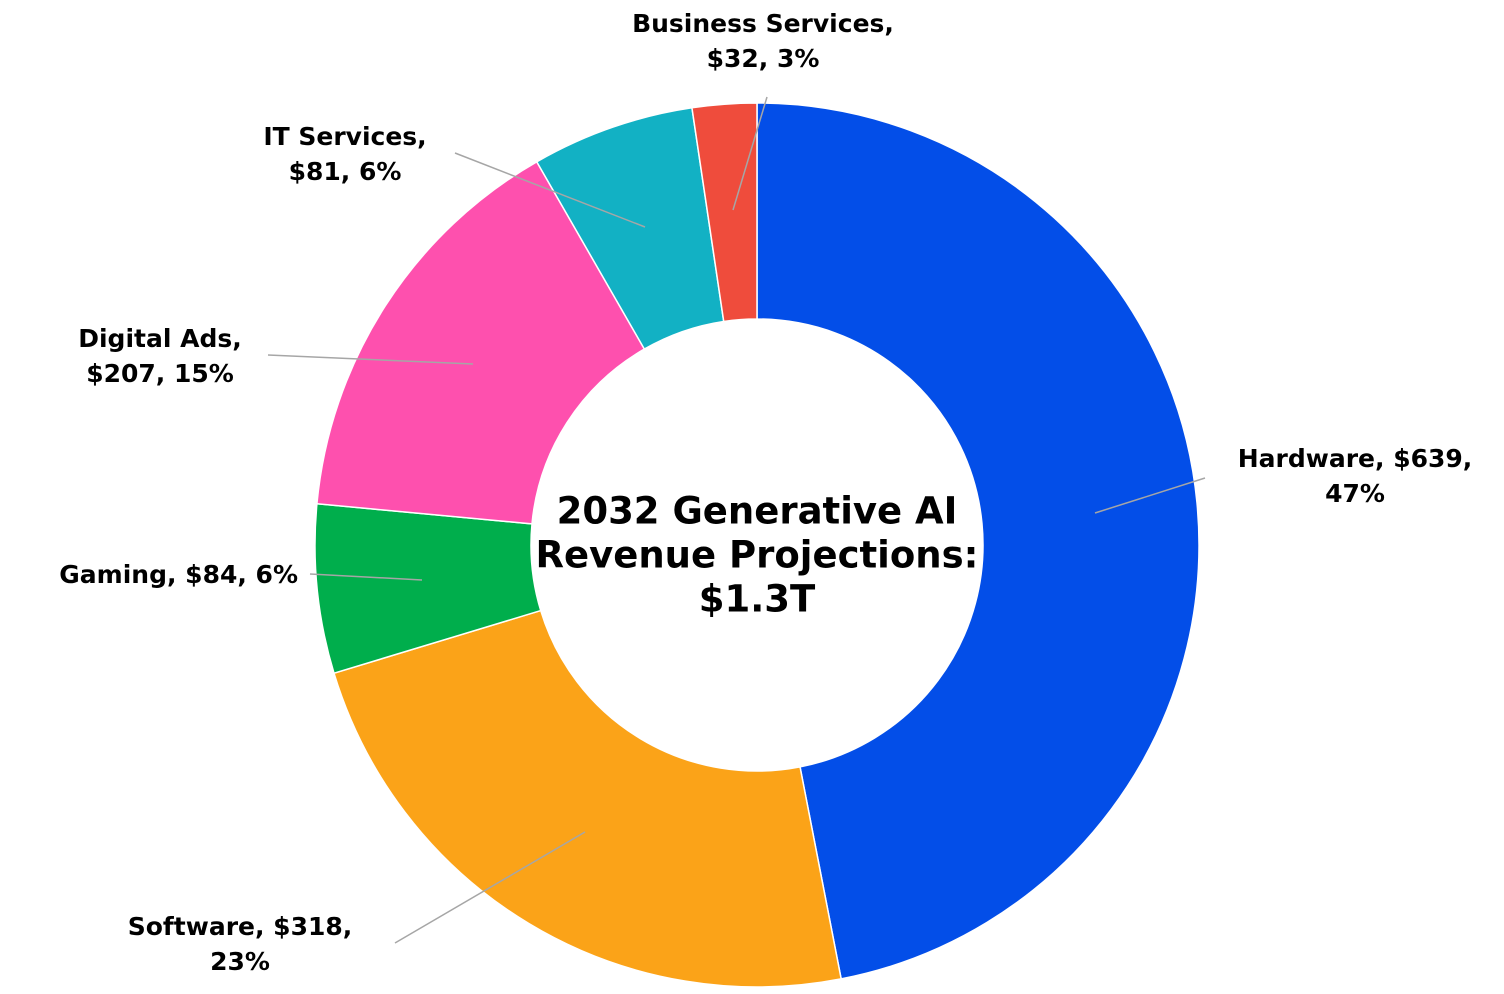 The height and width of the screenshot is (994, 1504). Describe the element at coordinates (757, 555) in the screenshot. I see `chart-title: Revenue Projections:` at that location.